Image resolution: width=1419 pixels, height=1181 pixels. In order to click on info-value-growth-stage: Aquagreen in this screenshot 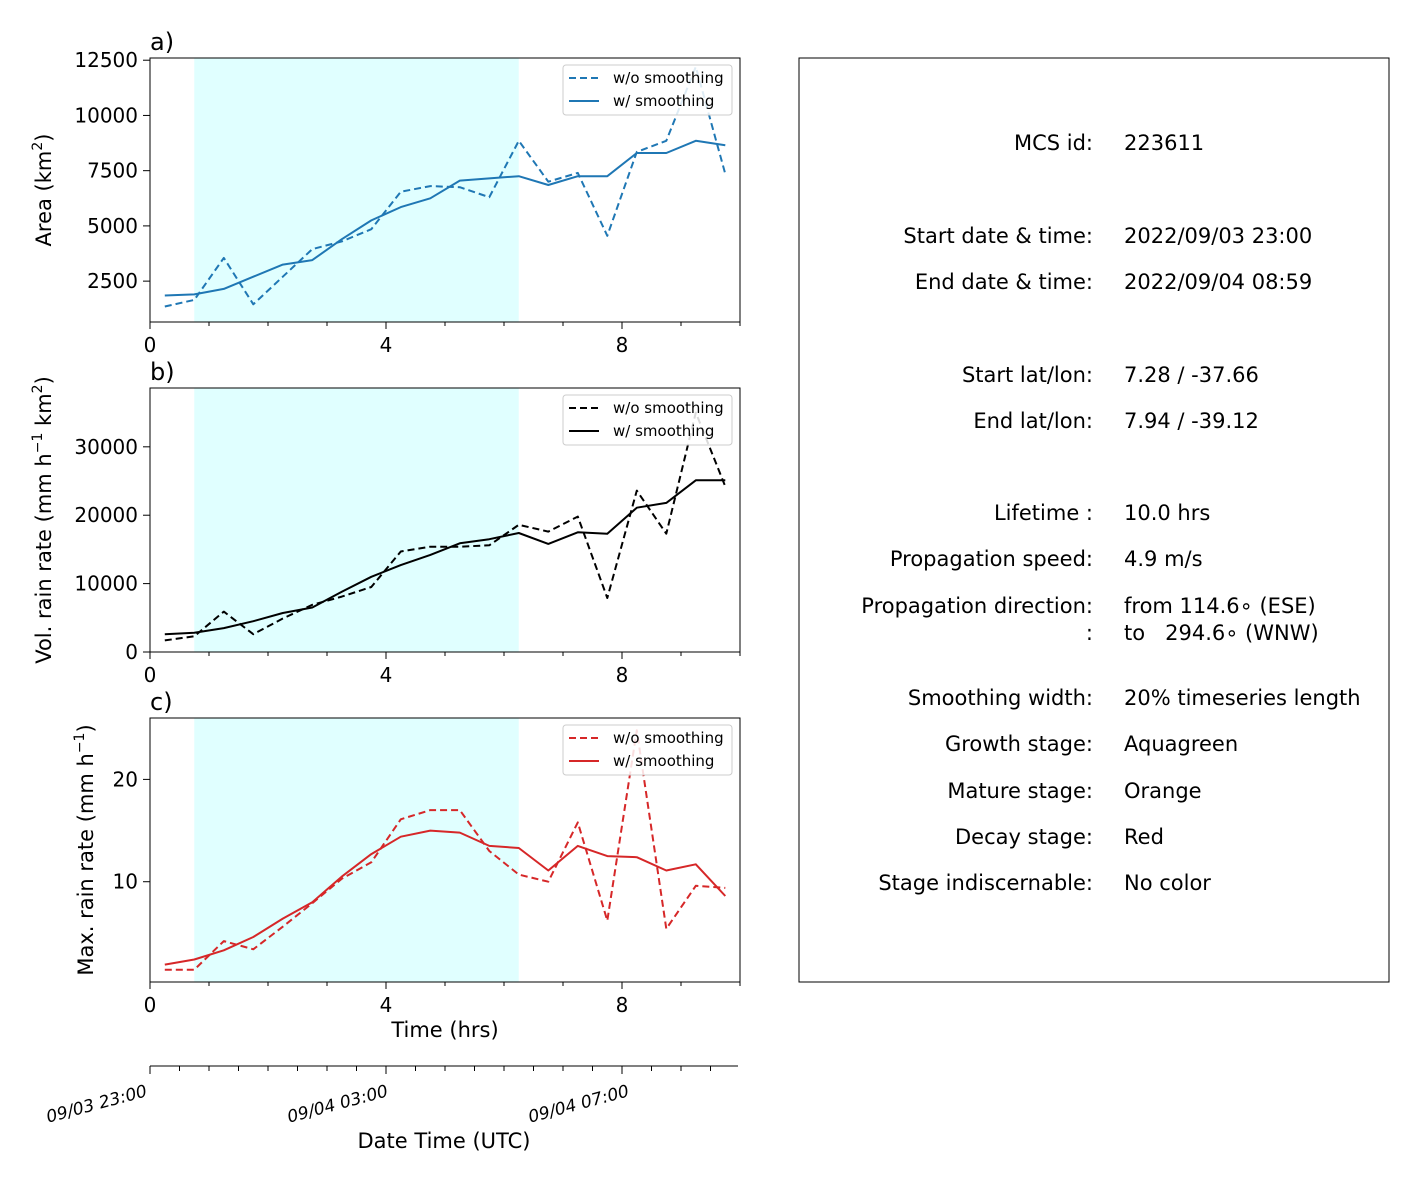, I will do `click(1181, 744)`.